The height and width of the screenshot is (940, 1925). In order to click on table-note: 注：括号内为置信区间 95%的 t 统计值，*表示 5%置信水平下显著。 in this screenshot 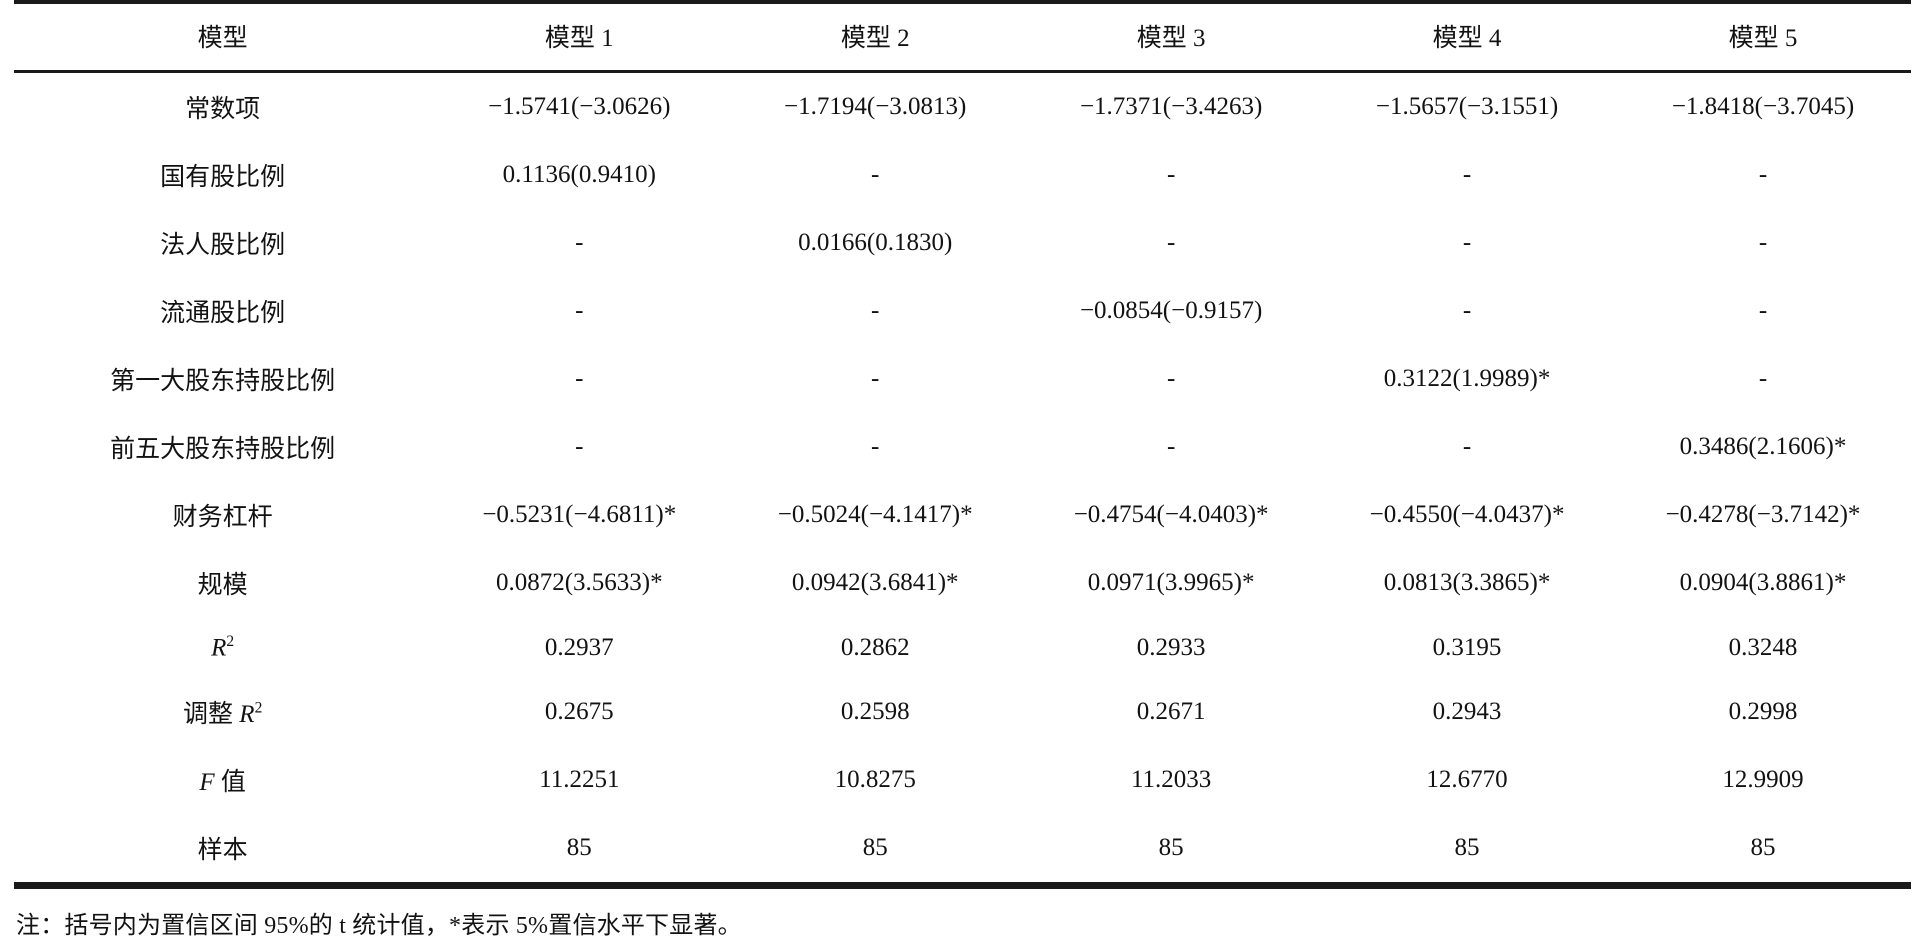, I will do `click(379, 926)`.